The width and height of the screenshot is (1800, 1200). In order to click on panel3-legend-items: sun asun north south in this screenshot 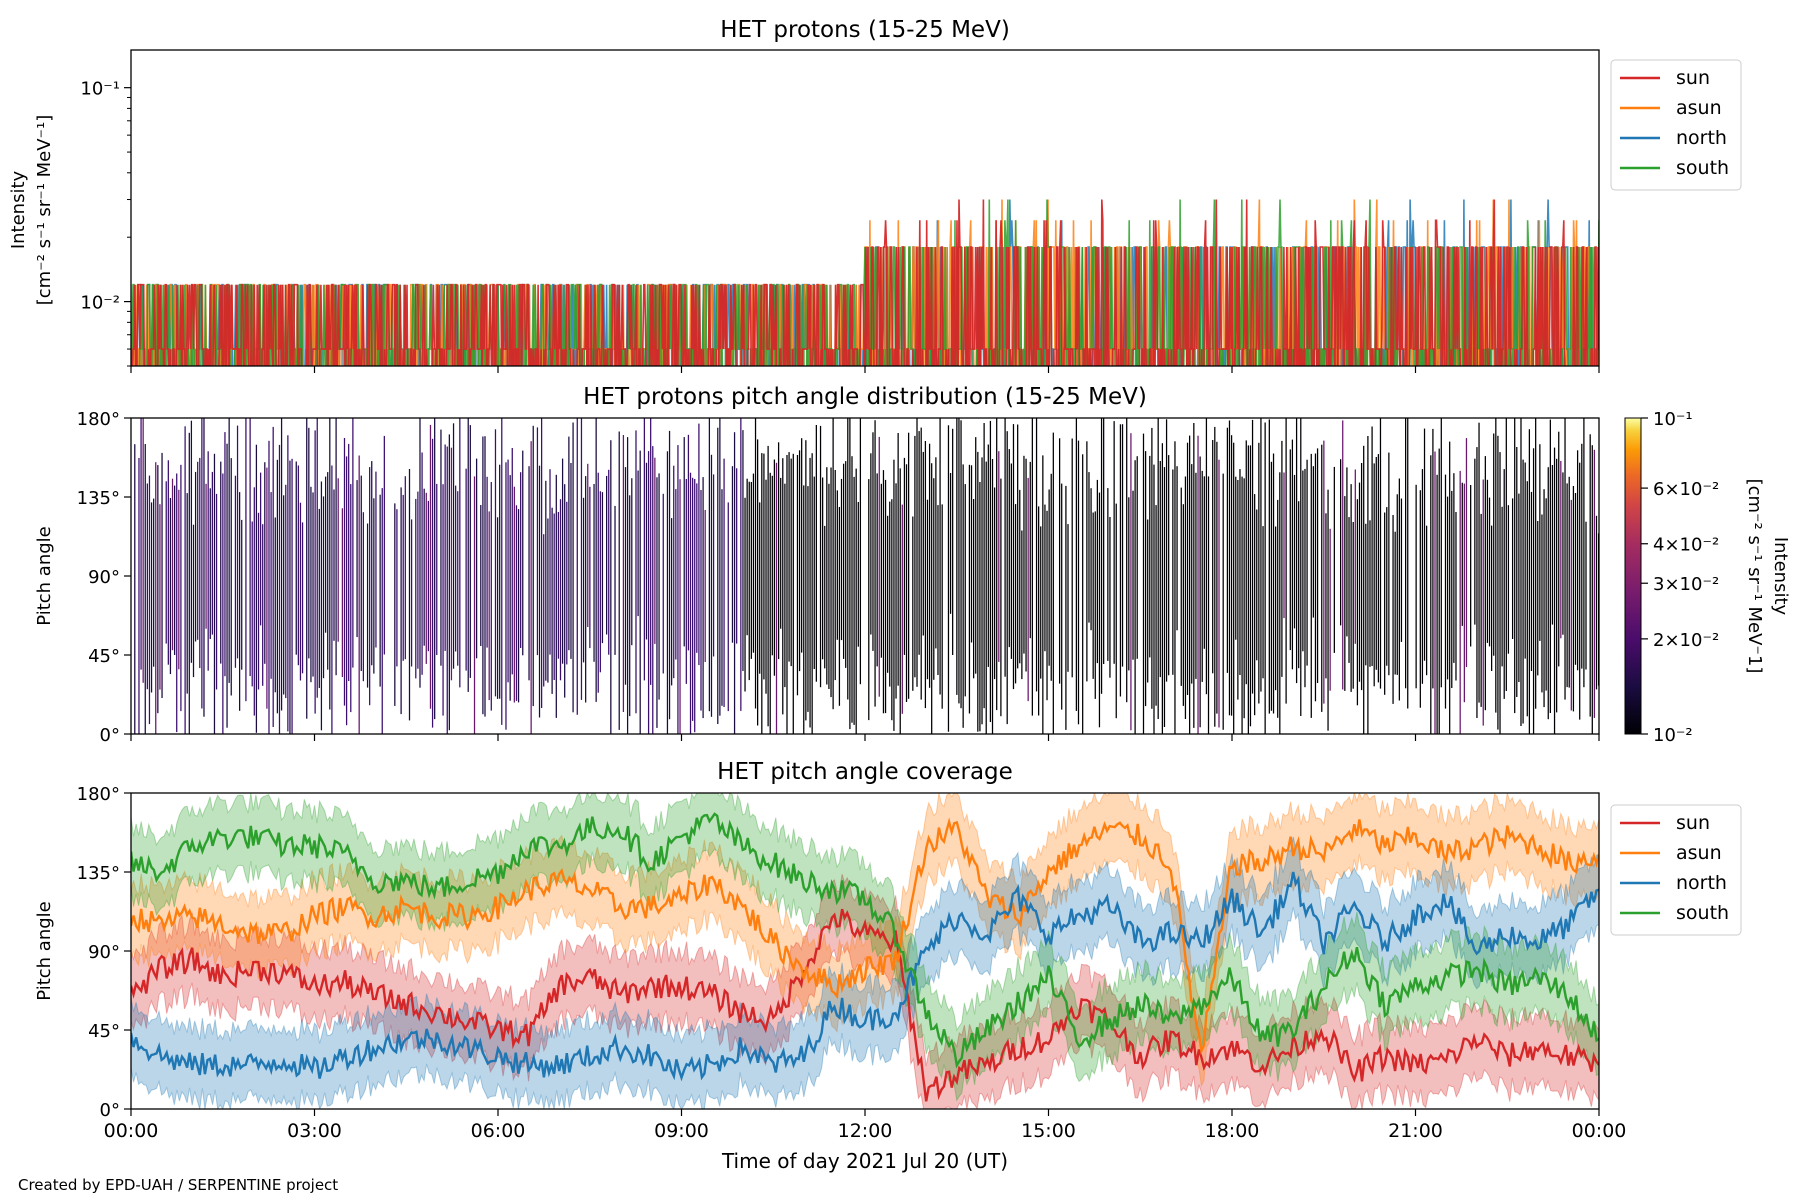, I will do `click(1674, 868)`.